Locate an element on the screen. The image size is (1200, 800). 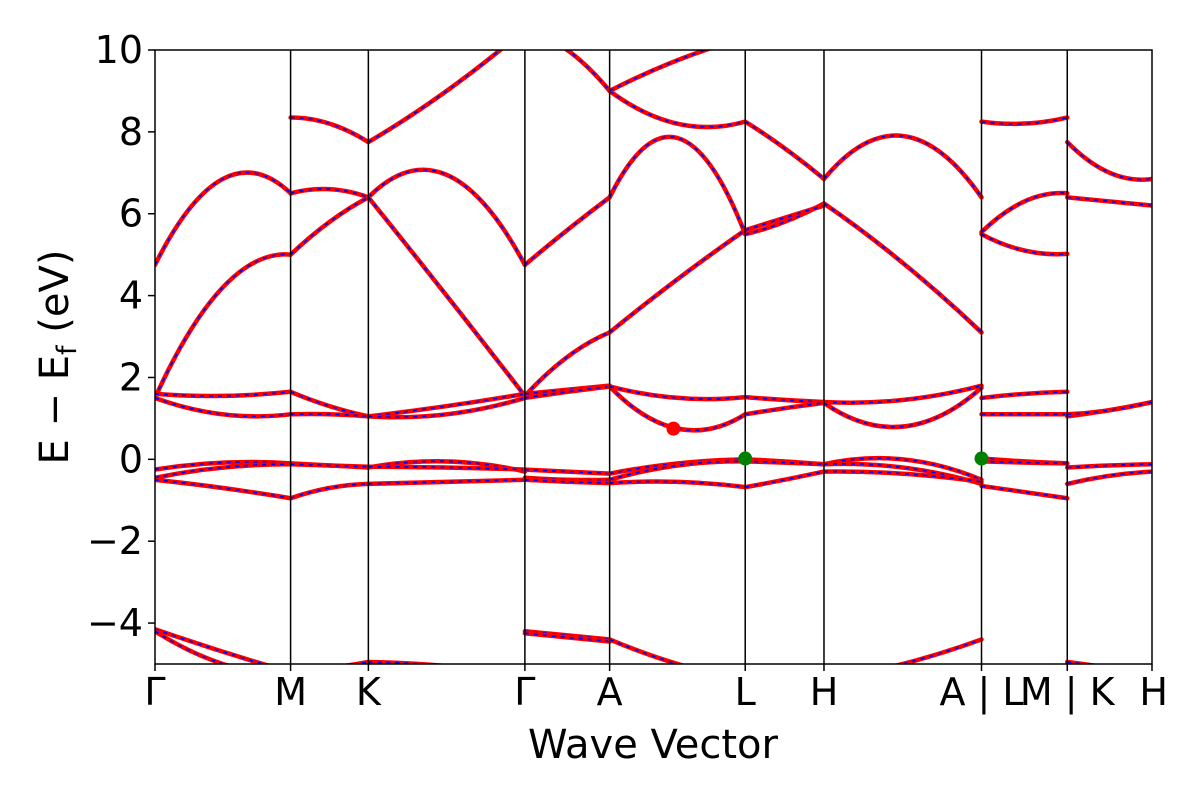
band-seg3-b1-overlay is located at coordinates (567, 231).